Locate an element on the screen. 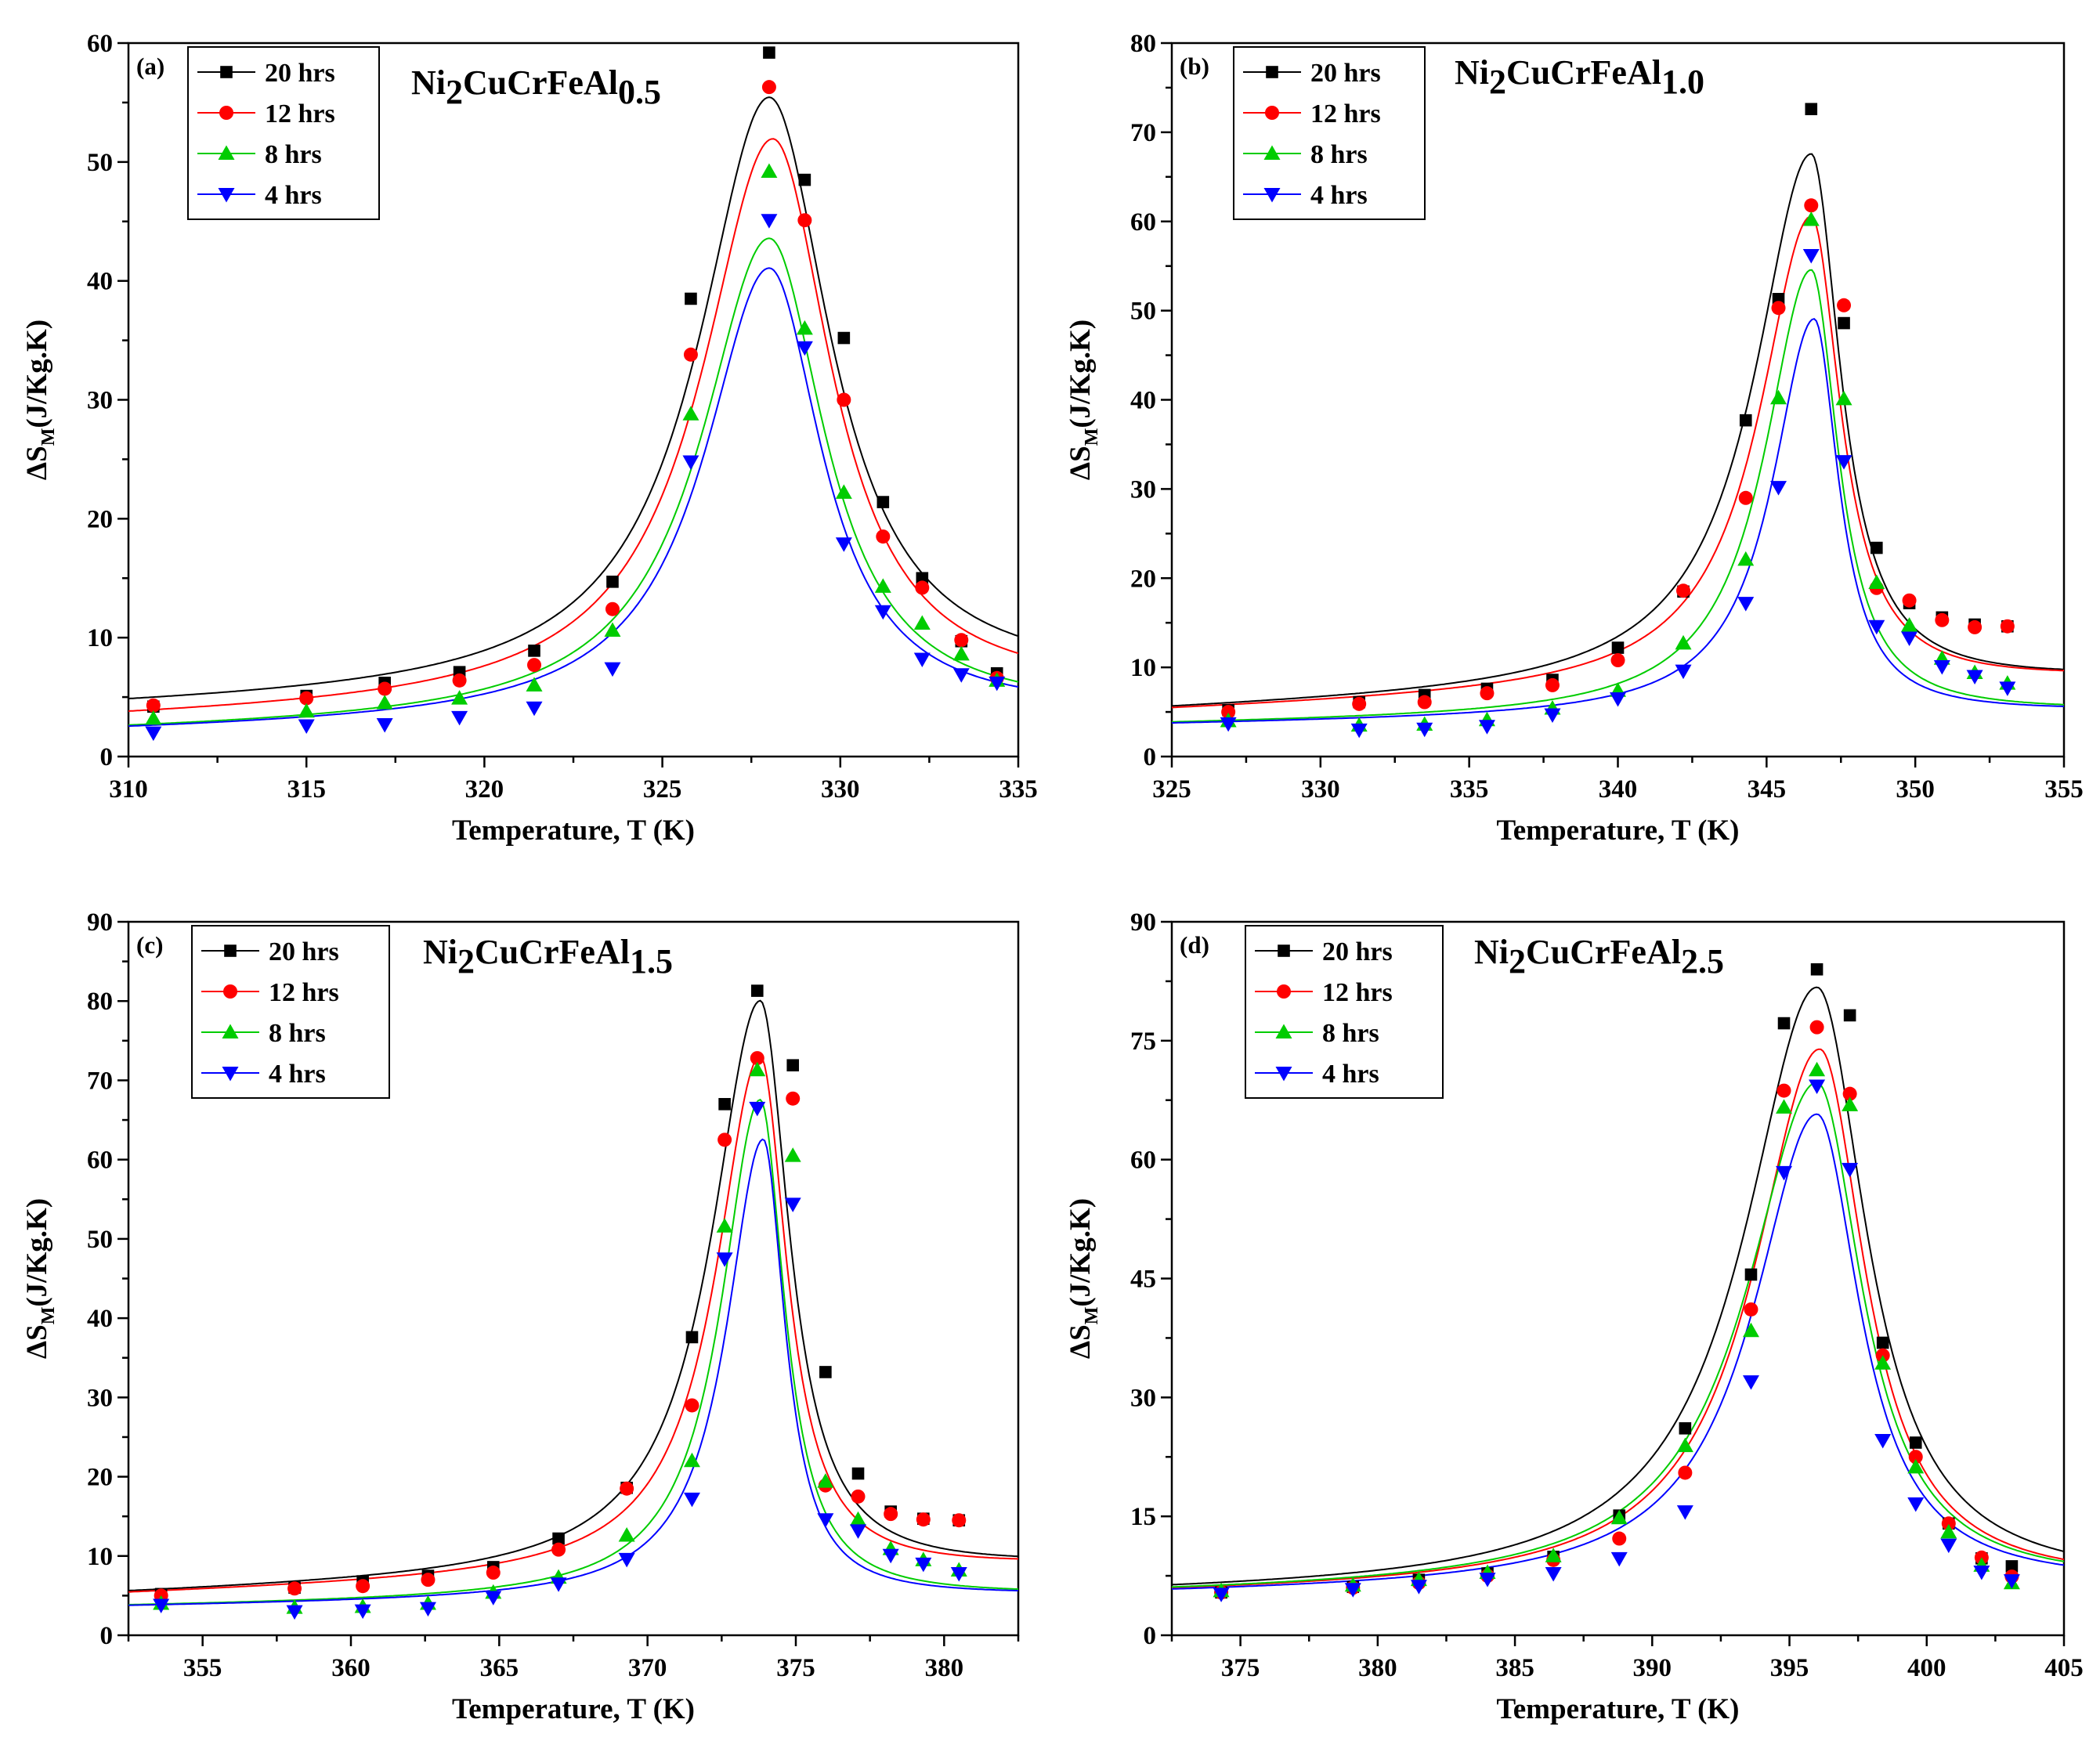 The height and width of the screenshot is (1759, 2100). fit-curve-12-hrs is located at coordinates (1618, 1318).